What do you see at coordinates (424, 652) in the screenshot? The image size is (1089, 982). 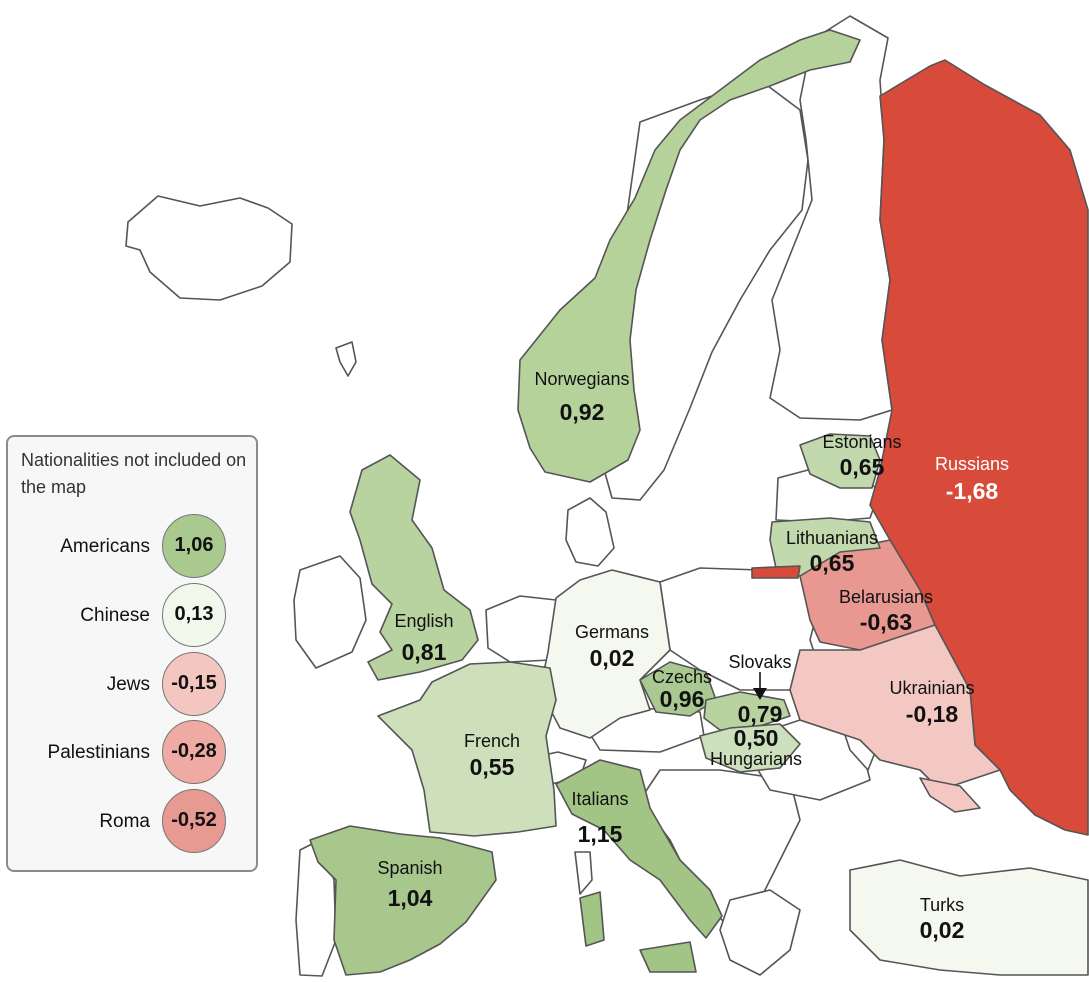 I see `region-value-label: 0,81` at bounding box center [424, 652].